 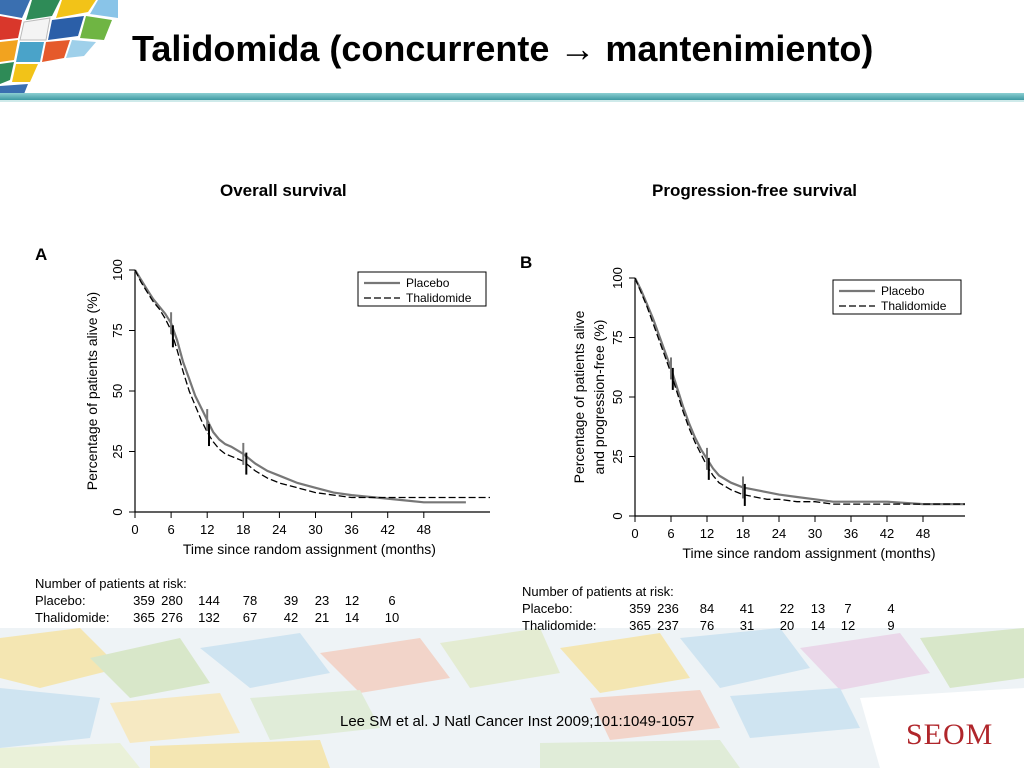 What do you see at coordinates (172, 617) in the screenshot?
I see `risk-value: 276` at bounding box center [172, 617].